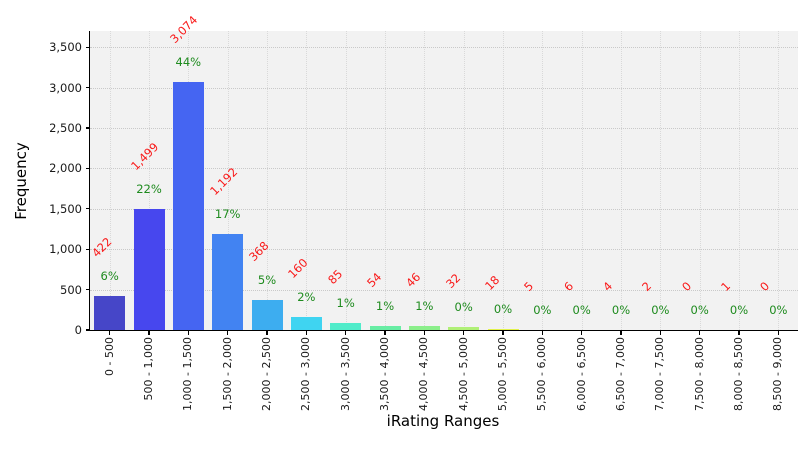 This screenshot has width=810, height=450. I want to click on bar-pct-label: 6%, so click(109, 275).